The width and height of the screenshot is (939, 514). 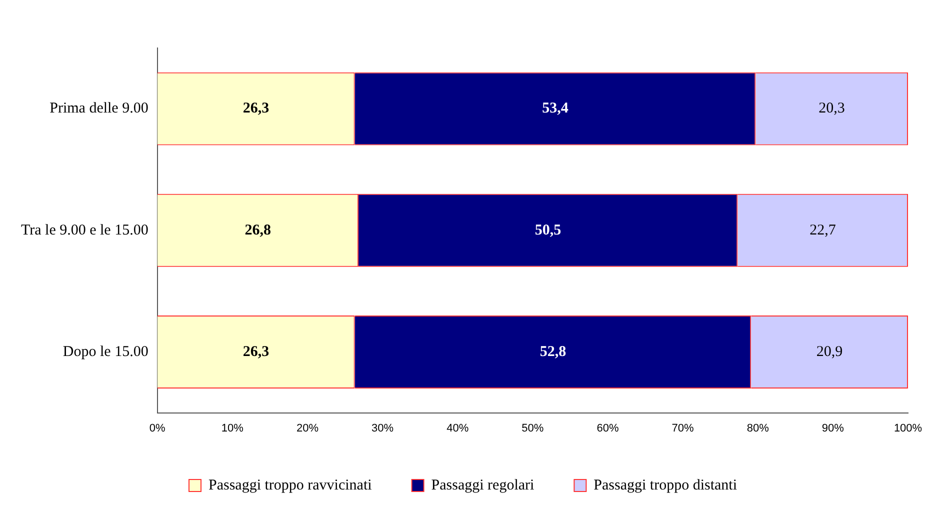 What do you see at coordinates (607, 428) in the screenshot?
I see `x-tick-label: 60%` at bounding box center [607, 428].